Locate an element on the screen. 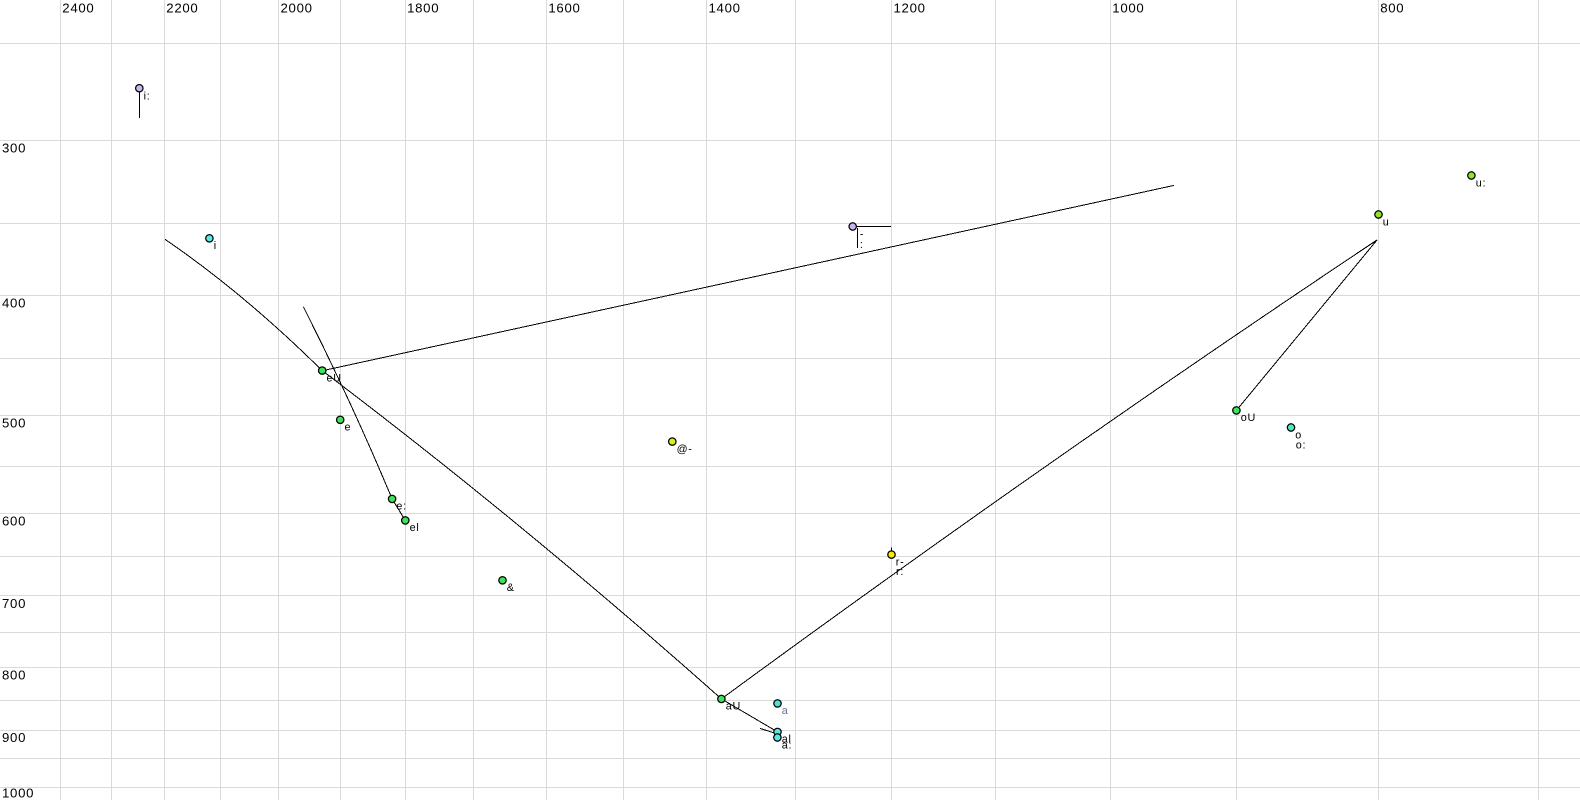  svg-text: 300 is located at coordinates (14, 148).